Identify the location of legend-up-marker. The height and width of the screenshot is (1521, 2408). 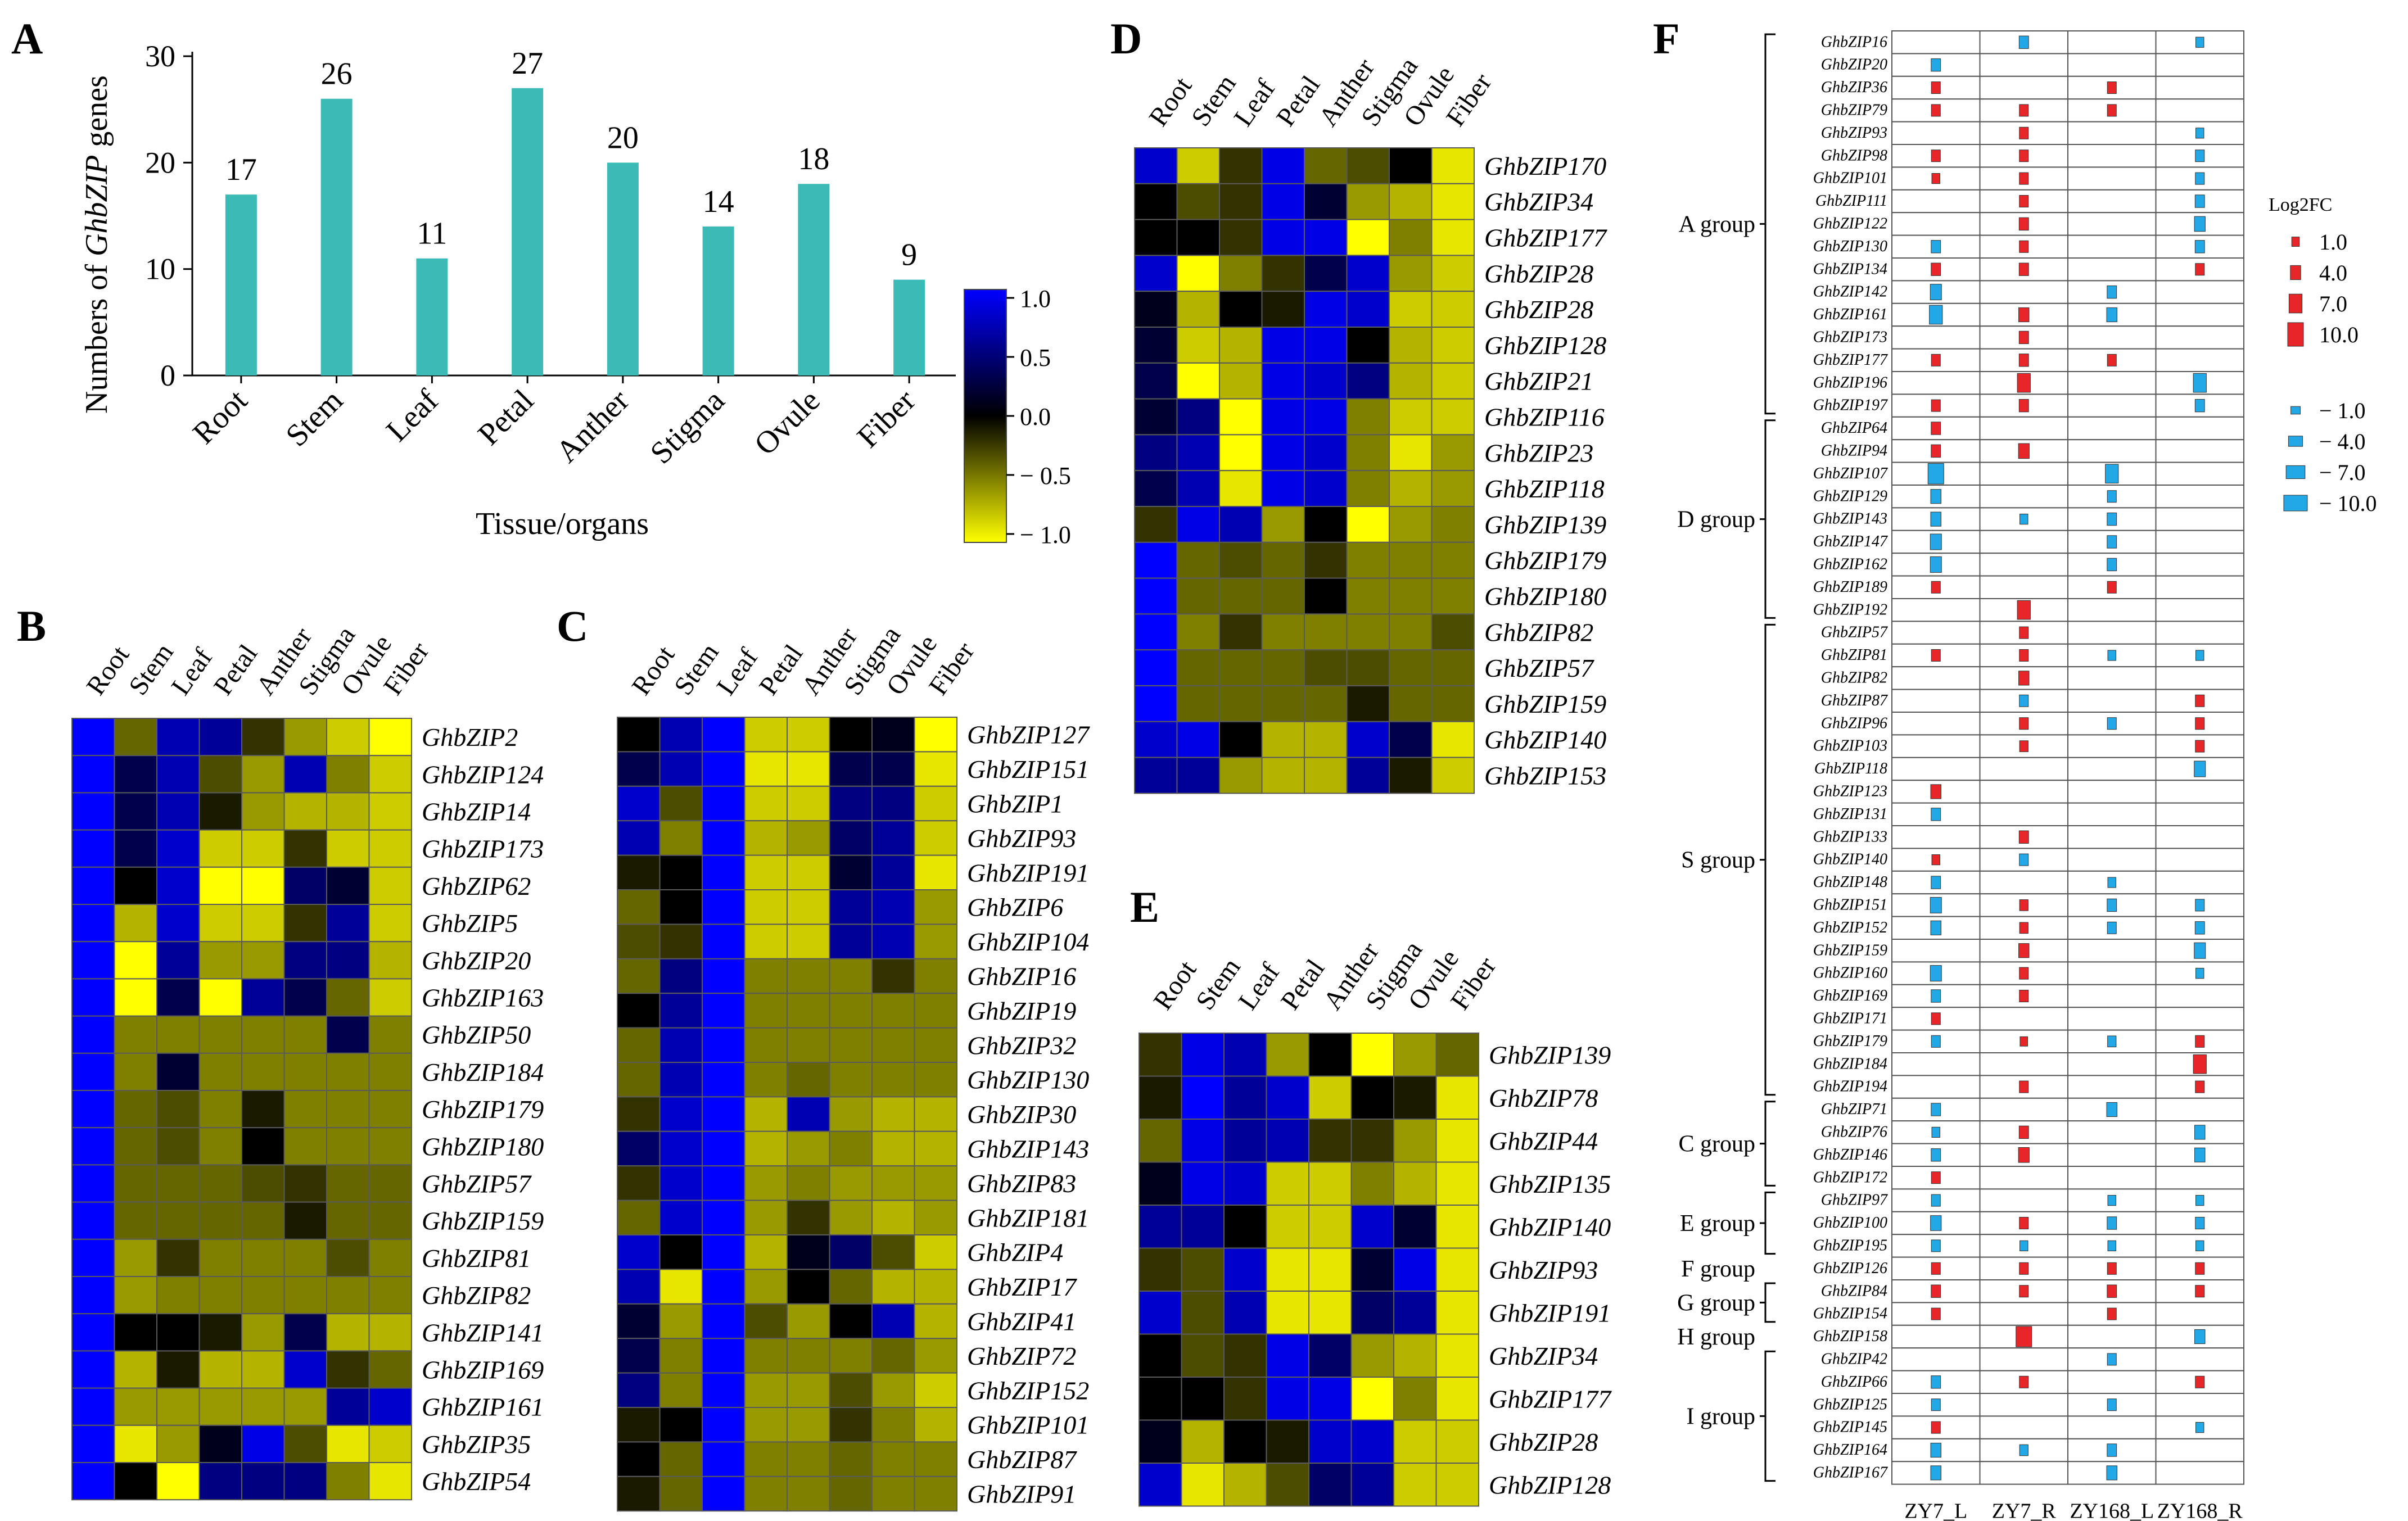
(2295, 304).